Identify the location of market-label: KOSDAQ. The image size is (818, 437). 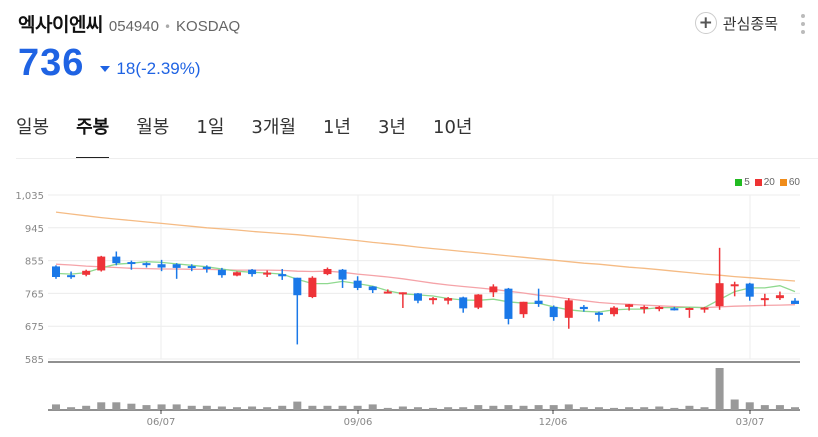
(208, 26).